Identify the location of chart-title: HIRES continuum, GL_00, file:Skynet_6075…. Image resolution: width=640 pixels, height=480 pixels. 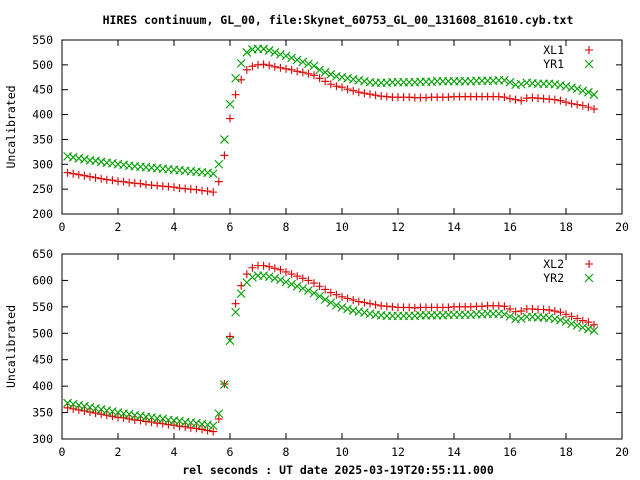
(338, 20).